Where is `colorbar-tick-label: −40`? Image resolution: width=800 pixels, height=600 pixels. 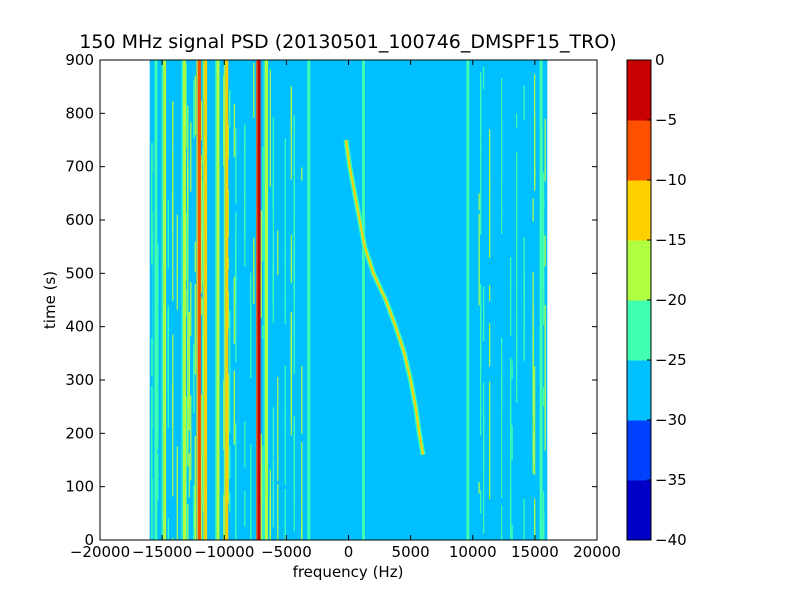
colorbar-tick-label: −40 is located at coordinates (671, 540).